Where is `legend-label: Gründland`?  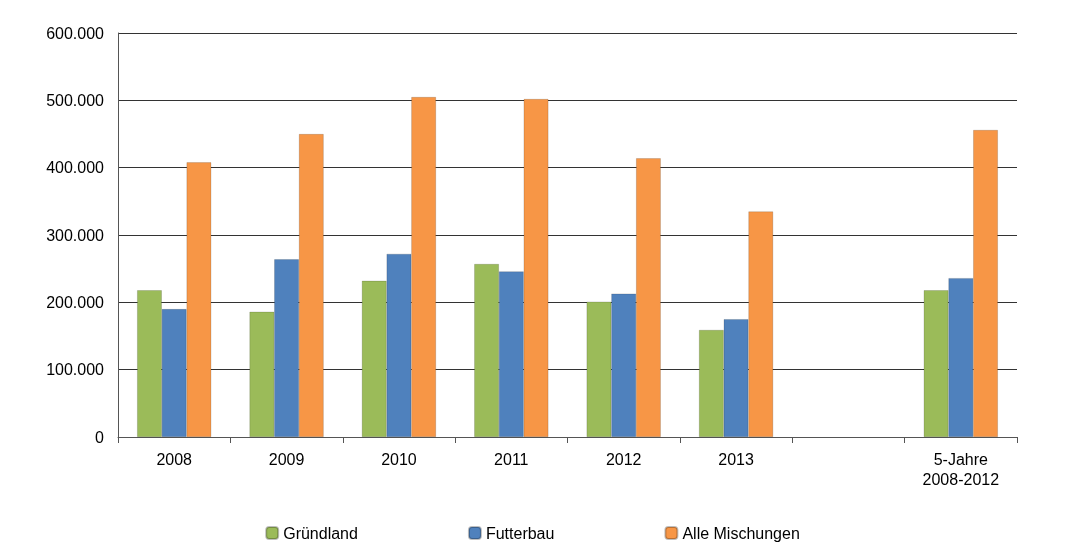
legend-label: Gründland is located at coordinates (320, 533).